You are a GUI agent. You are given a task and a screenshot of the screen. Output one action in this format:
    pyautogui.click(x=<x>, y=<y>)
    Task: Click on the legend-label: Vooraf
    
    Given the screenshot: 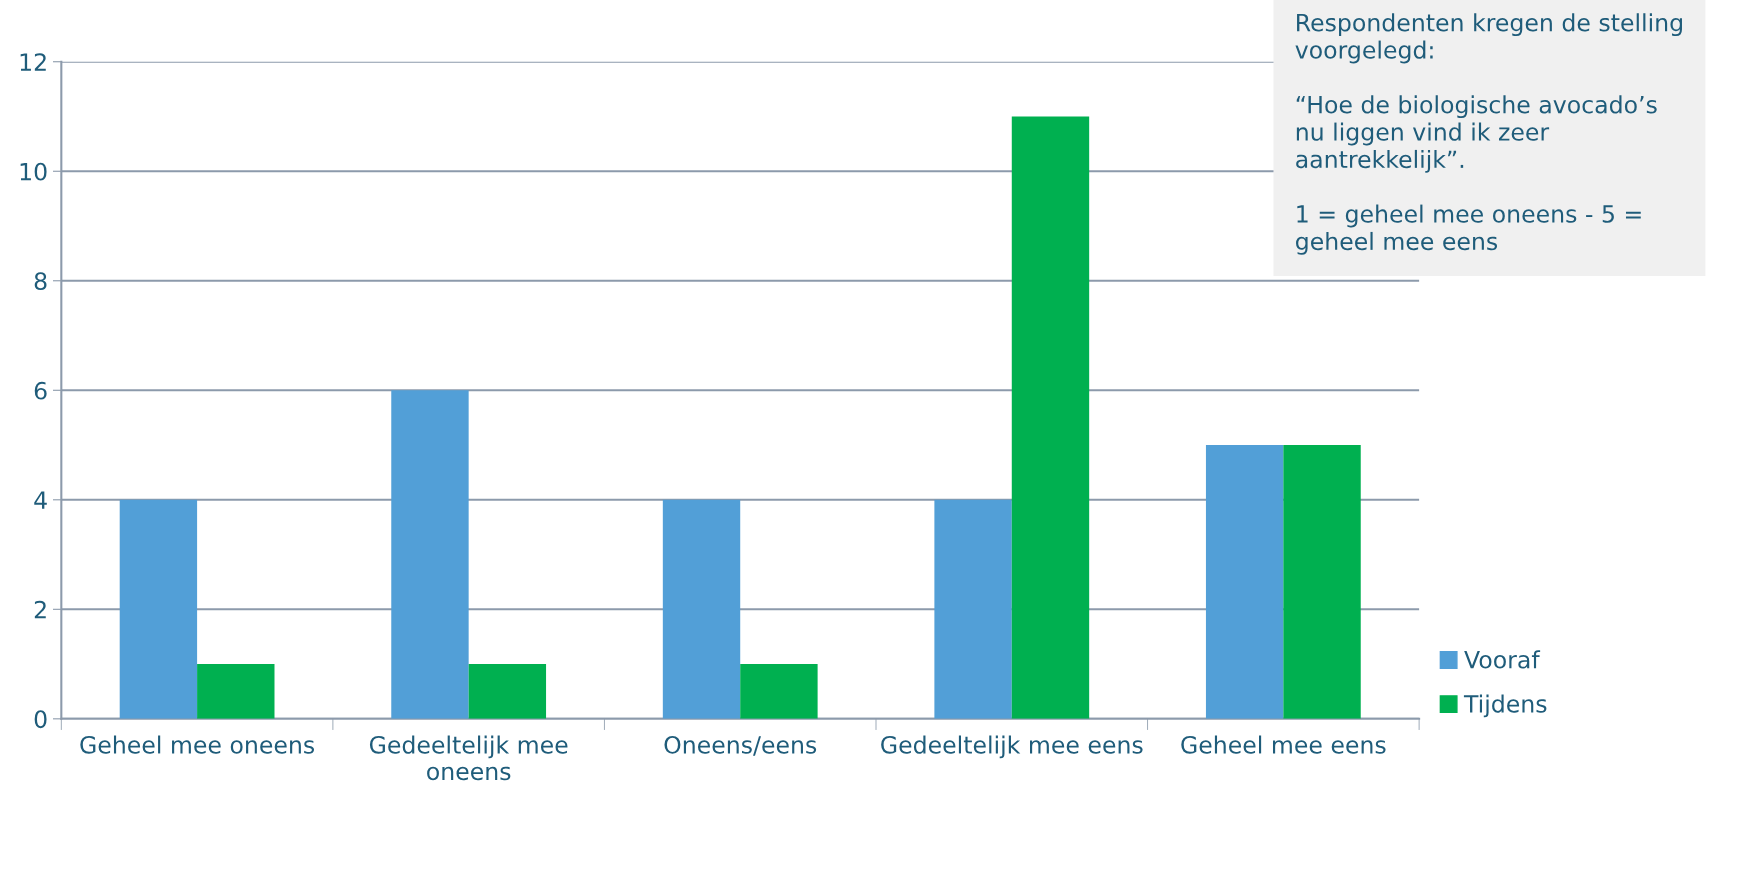 What is the action you would take?
    pyautogui.click(x=1502, y=659)
    